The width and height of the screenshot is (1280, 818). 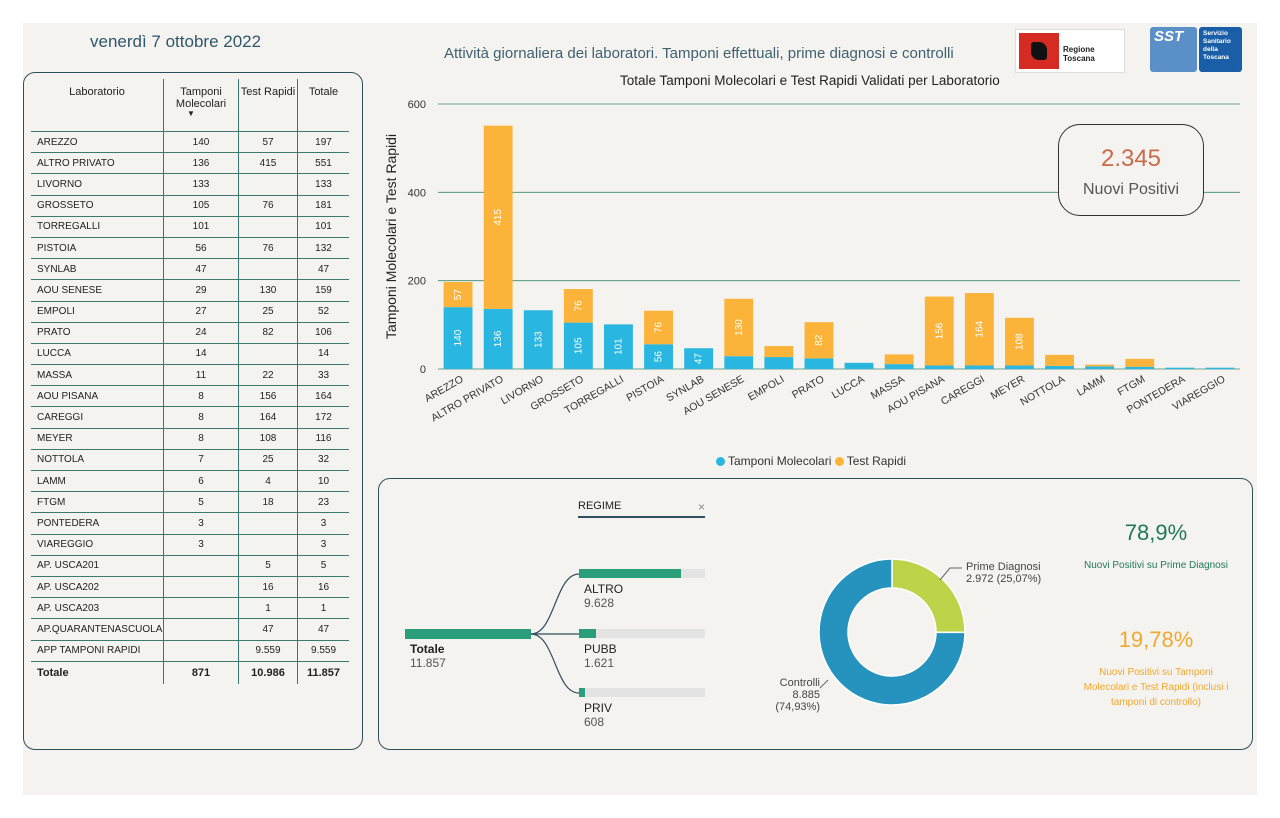 What do you see at coordinates (201, 184) in the screenshot?
I see `cell-tamponi: 133` at bounding box center [201, 184].